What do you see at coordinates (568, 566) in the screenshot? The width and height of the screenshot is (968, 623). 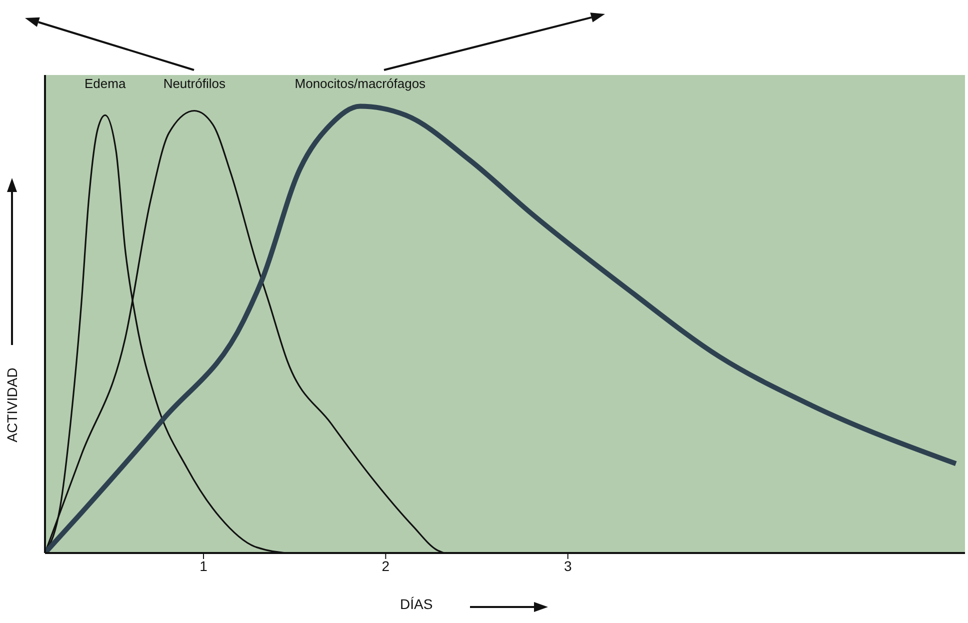 I see `x-tick-label: 3` at bounding box center [568, 566].